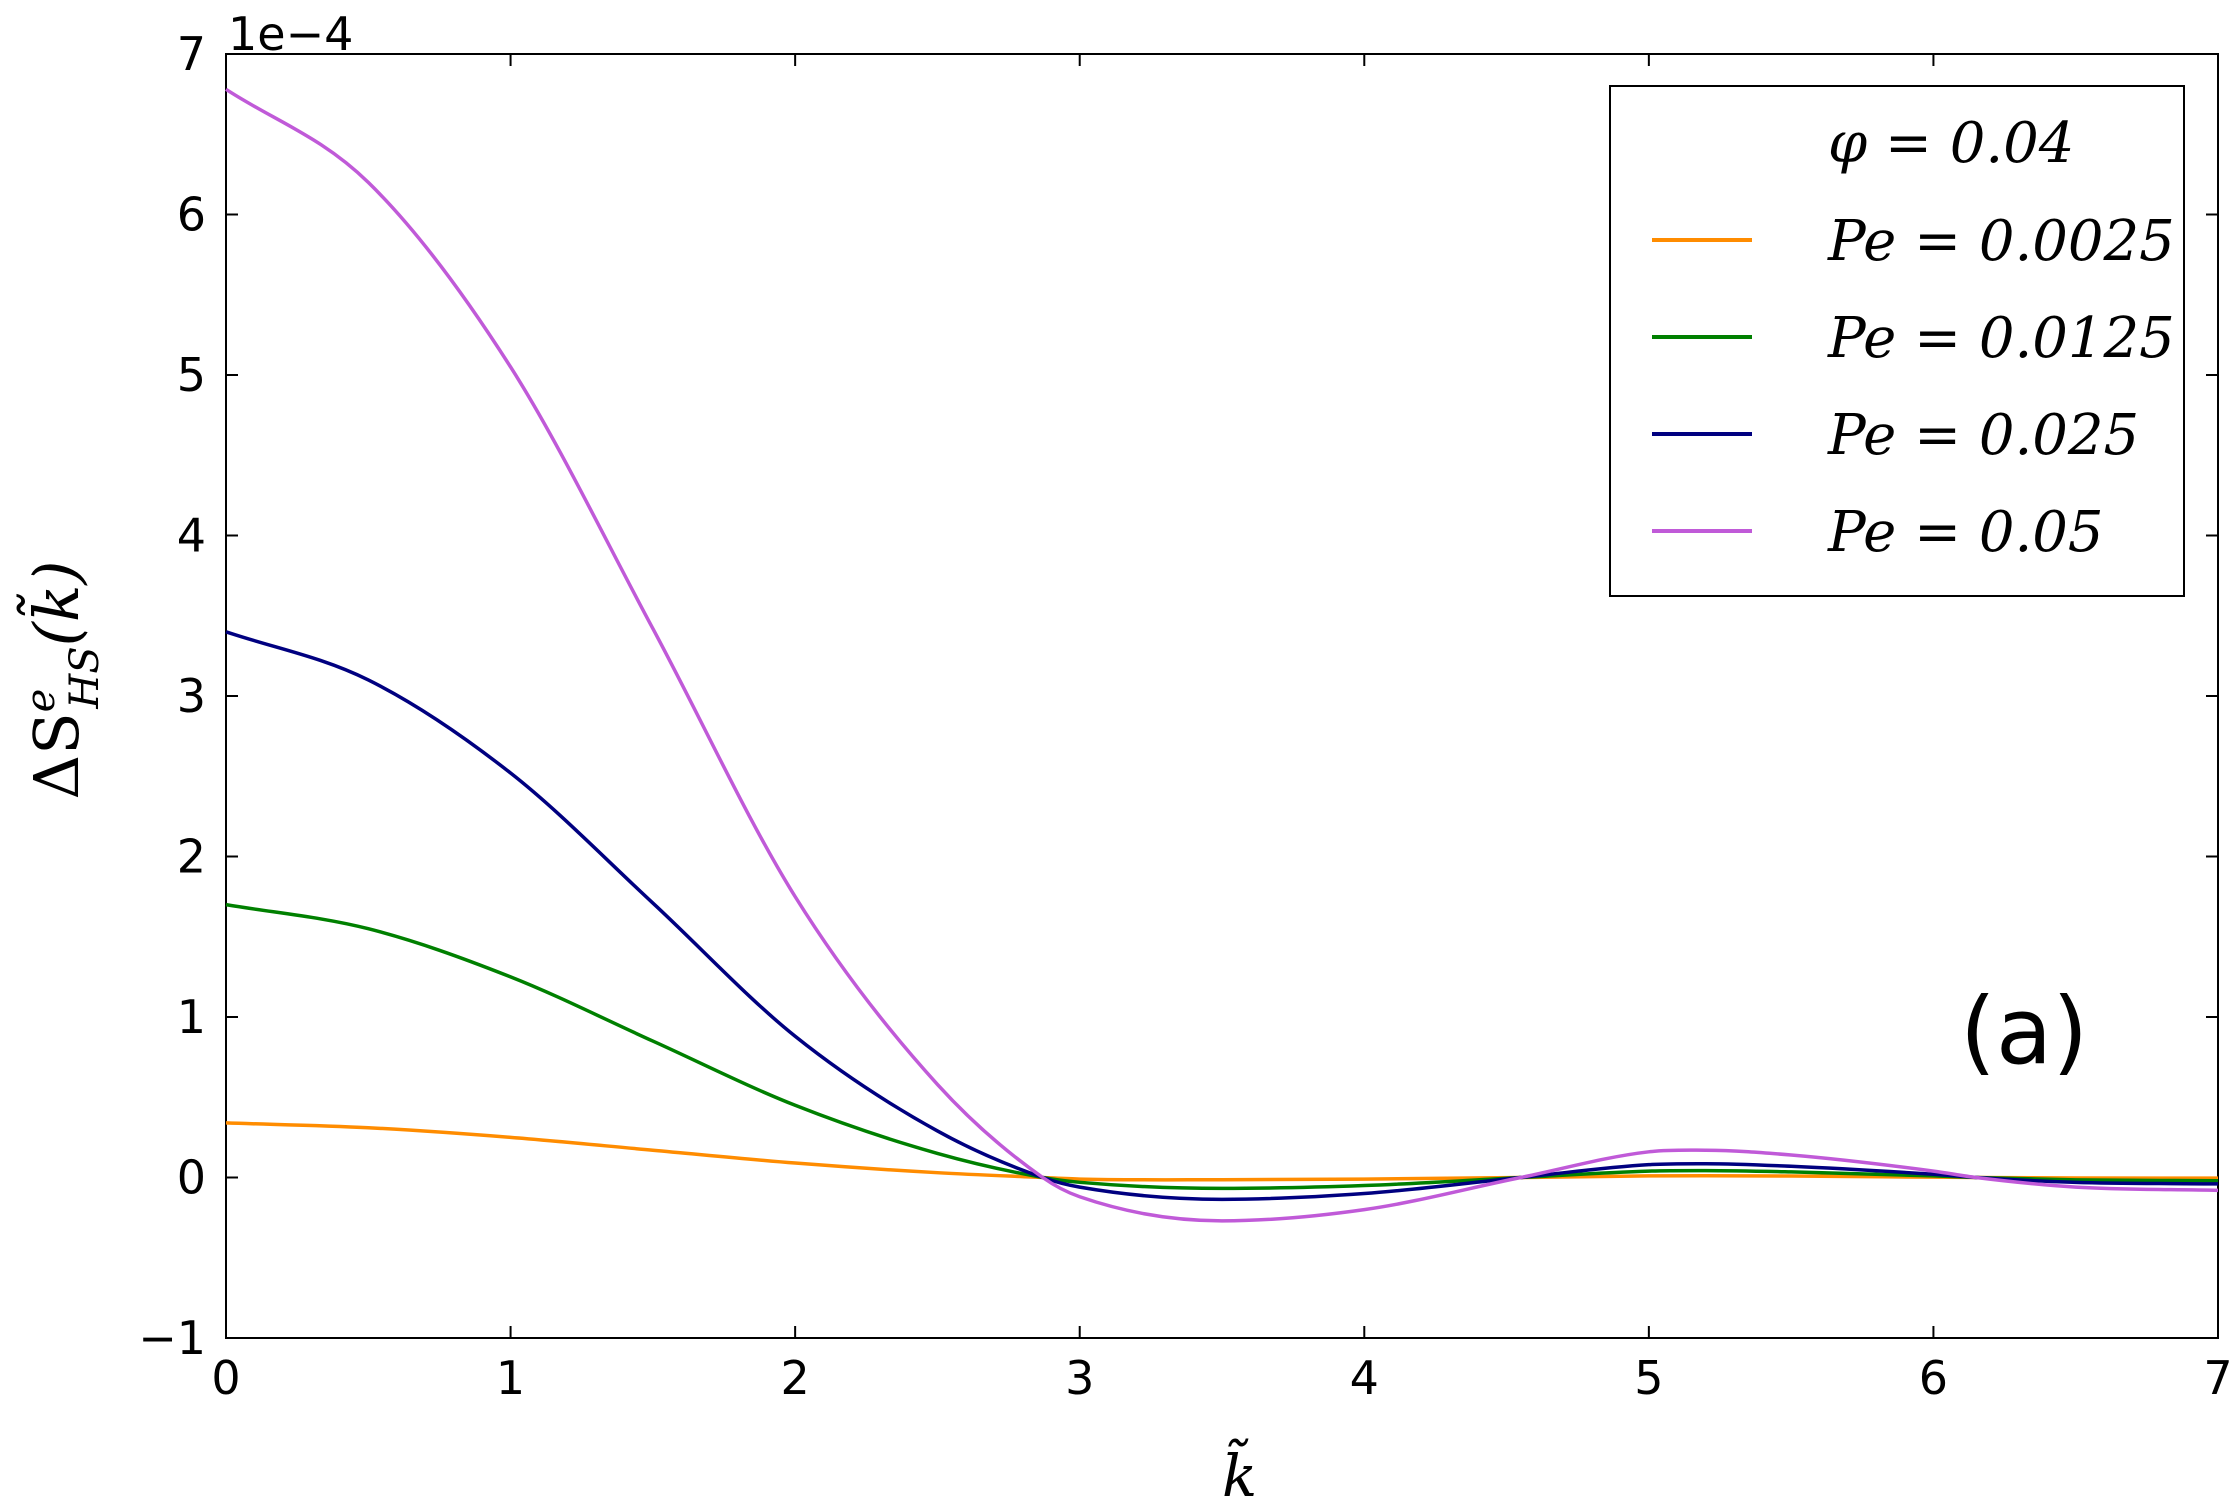 This screenshot has width=2234, height=1512. I want to click on y-axis-label: ΔSeHS(k̃), so click(62, 679).